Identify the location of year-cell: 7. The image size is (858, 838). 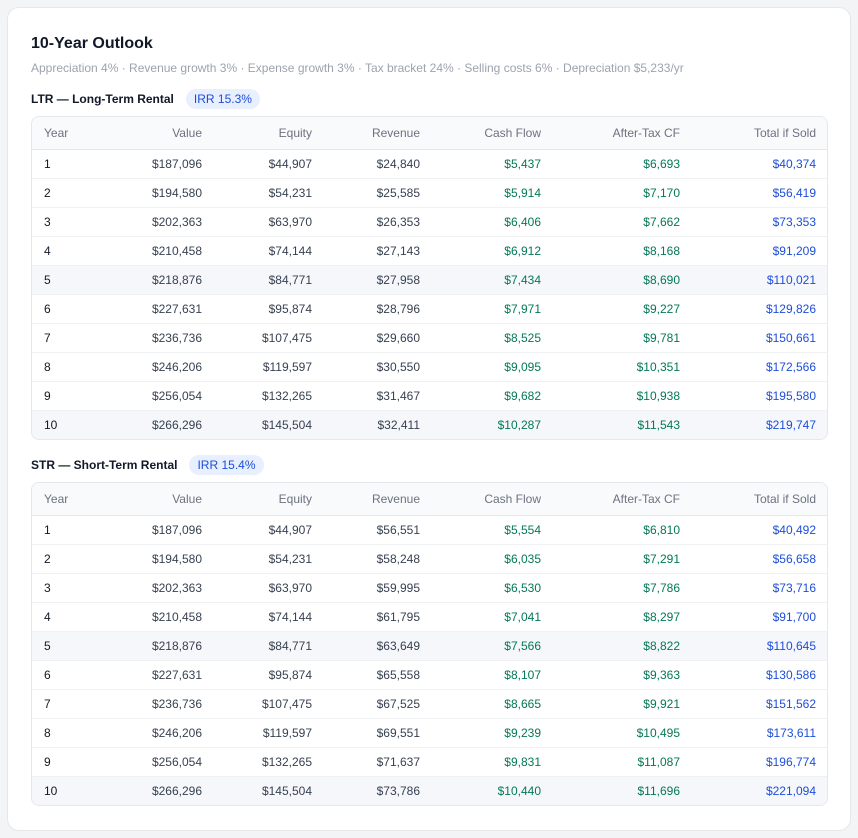
(75, 704).